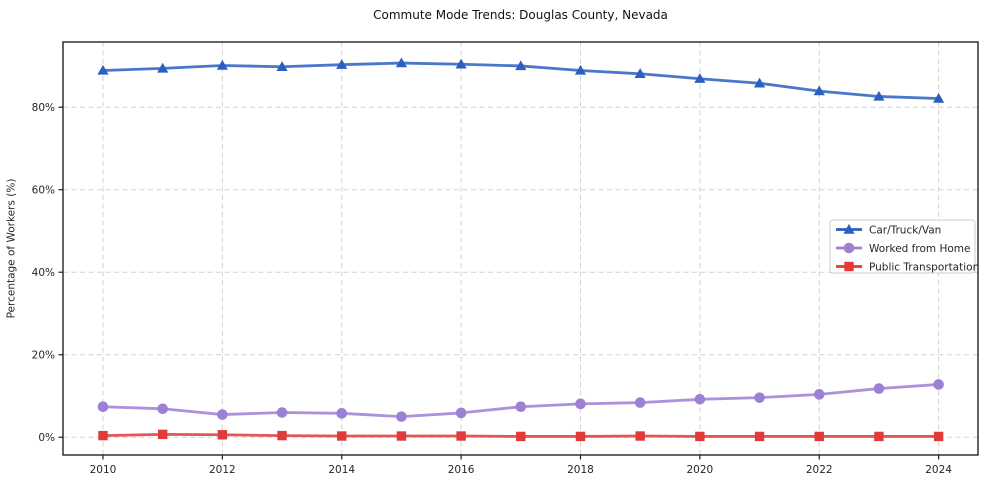 The height and width of the screenshot is (490, 990). Describe the element at coordinates (222, 470) in the screenshot. I see `x-tick-label: 2012` at that location.